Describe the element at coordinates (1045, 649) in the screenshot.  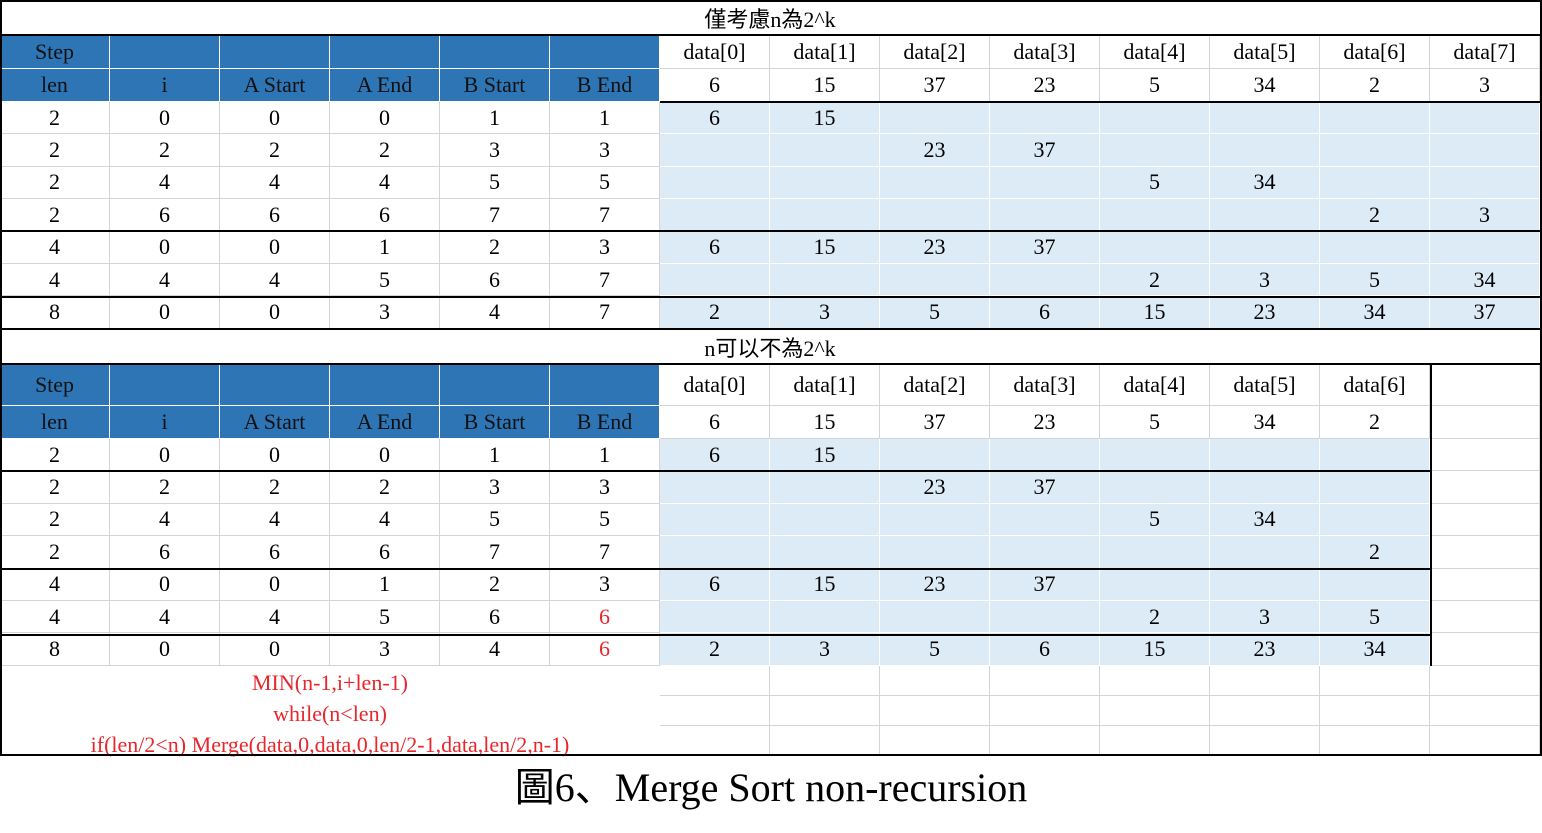
I see `data-cell: 6` at that location.